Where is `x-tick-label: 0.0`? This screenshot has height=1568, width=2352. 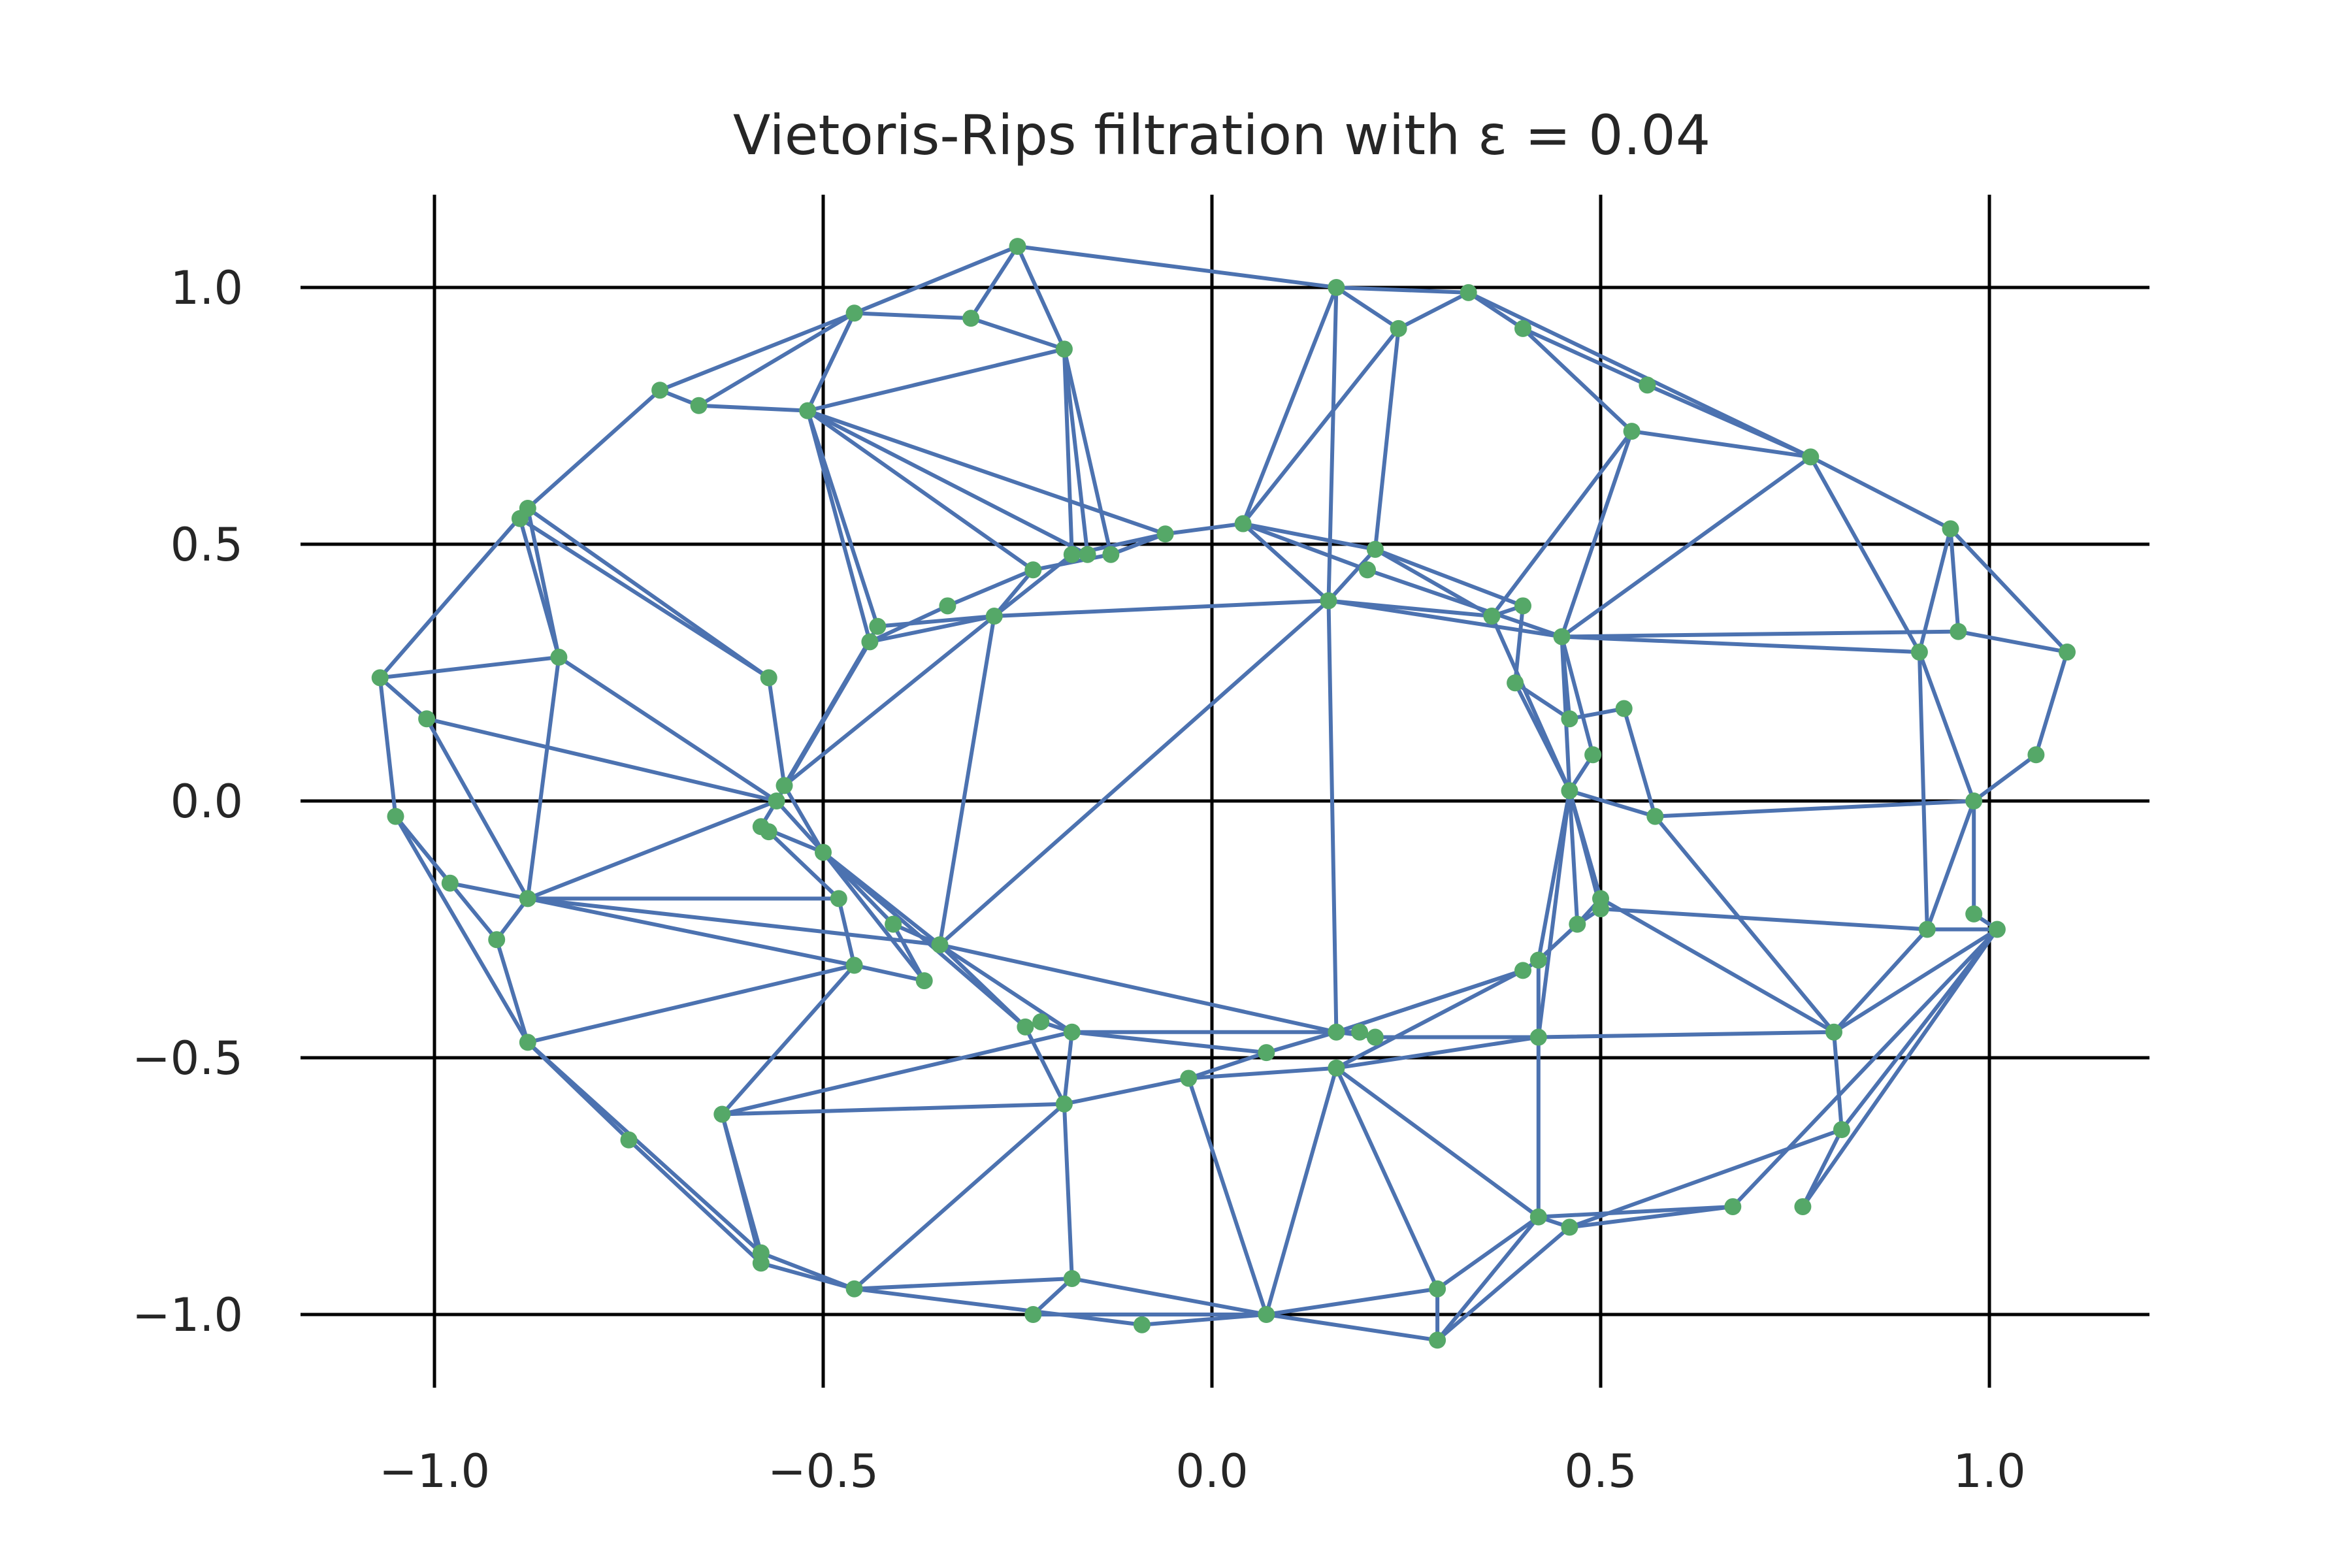
x-tick-label: 0.0 is located at coordinates (1211, 1471).